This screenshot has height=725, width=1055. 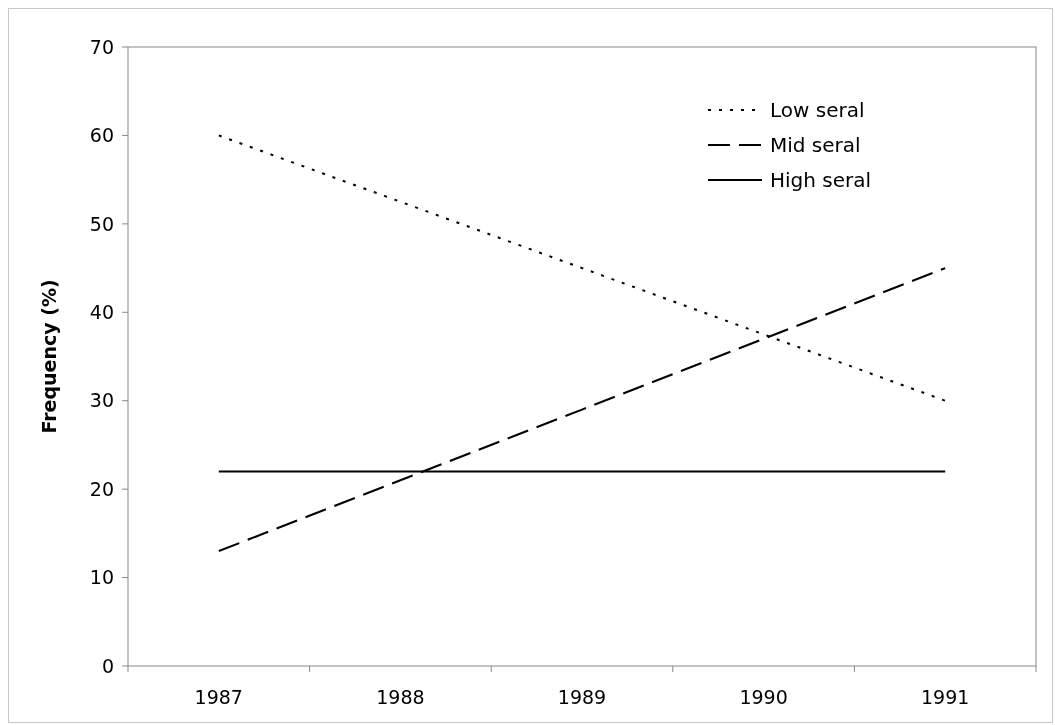 I want to click on x-tick-label: 1991, so click(x=945, y=697).